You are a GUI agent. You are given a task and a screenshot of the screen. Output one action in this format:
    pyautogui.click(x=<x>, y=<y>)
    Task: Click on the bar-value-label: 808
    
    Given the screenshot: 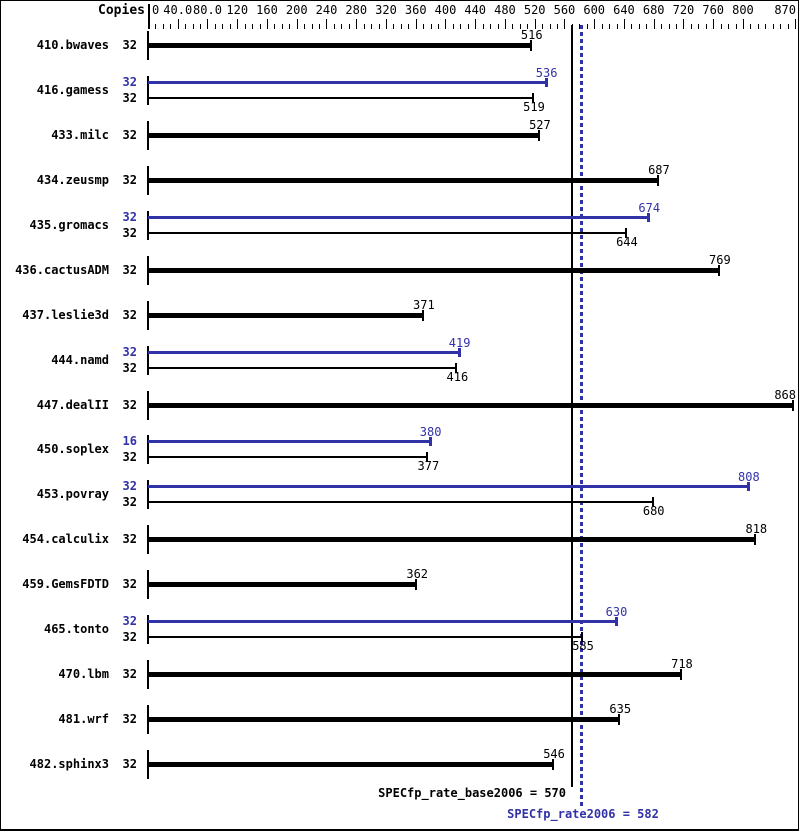 What is the action you would take?
    pyautogui.click(x=749, y=477)
    